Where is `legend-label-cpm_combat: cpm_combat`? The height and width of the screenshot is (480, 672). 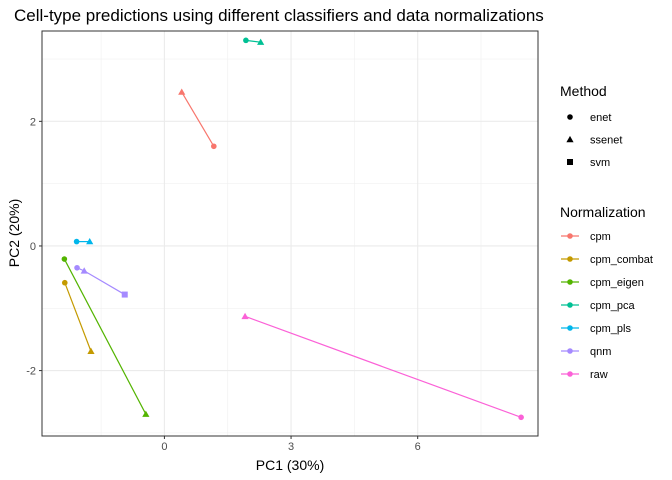
legend-label-cpm_combat: cpm_combat is located at coordinates (621, 260).